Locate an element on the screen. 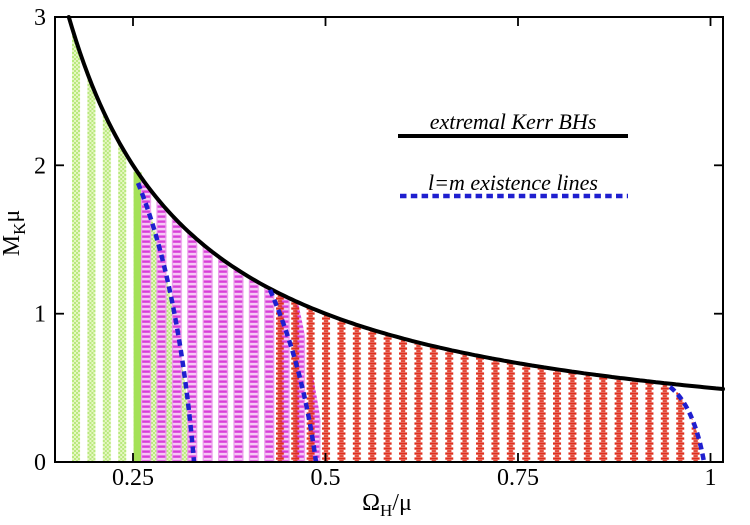 The width and height of the screenshot is (750, 525). dense-green-stripe is located at coordinates (137, 317).